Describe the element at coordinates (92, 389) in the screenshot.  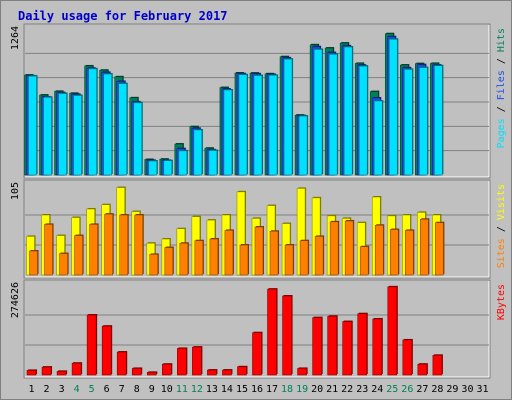
I see `x-tick-label-5: 5` at that location.